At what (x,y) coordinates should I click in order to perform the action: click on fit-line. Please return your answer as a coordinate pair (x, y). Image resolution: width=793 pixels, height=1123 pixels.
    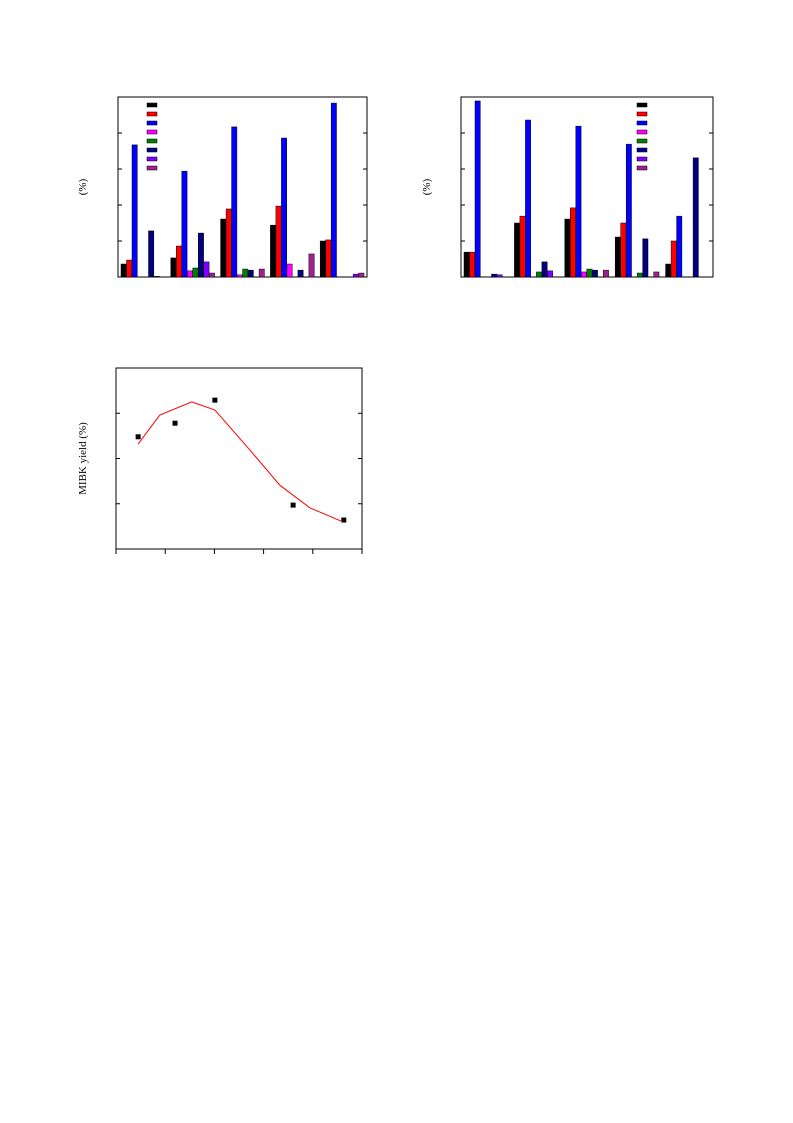
    Looking at the image, I should click on (240, 462).